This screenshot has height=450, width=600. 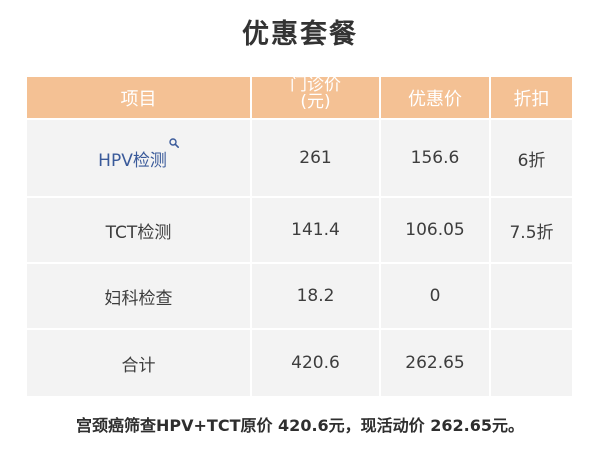 I want to click on table-row-total: 合计 420.6 262.65, so click(x=299, y=362).